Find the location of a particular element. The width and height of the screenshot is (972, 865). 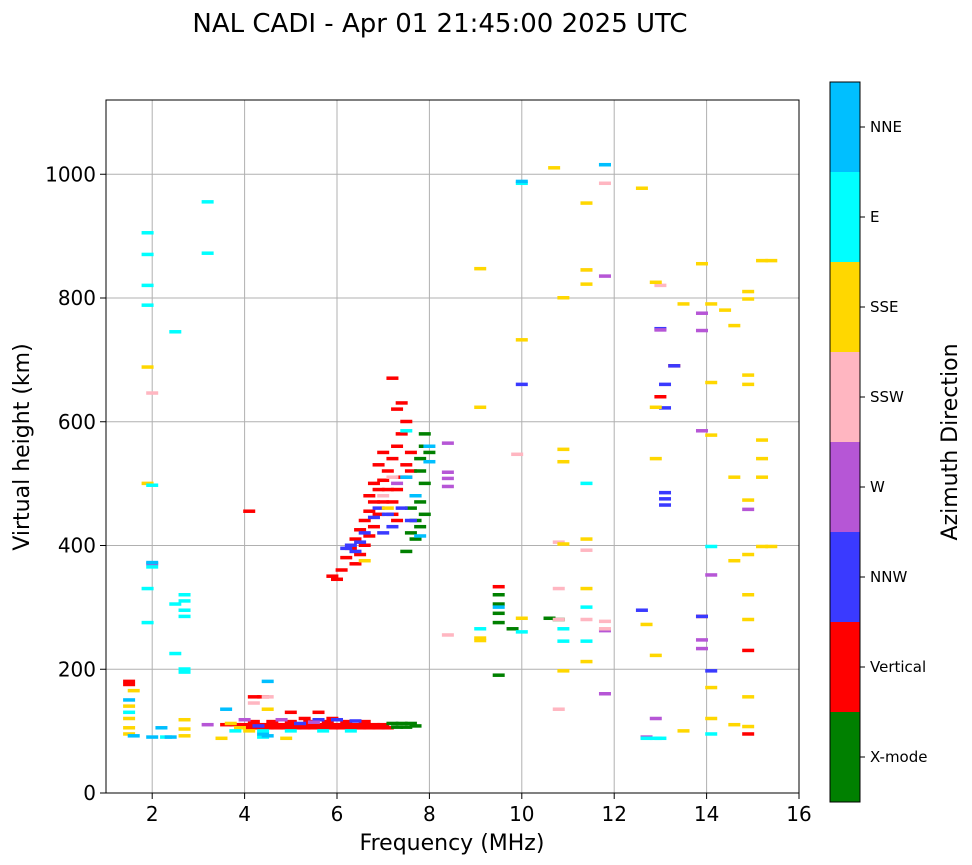

x-tick-label: 16 is located at coordinates (798, 814).